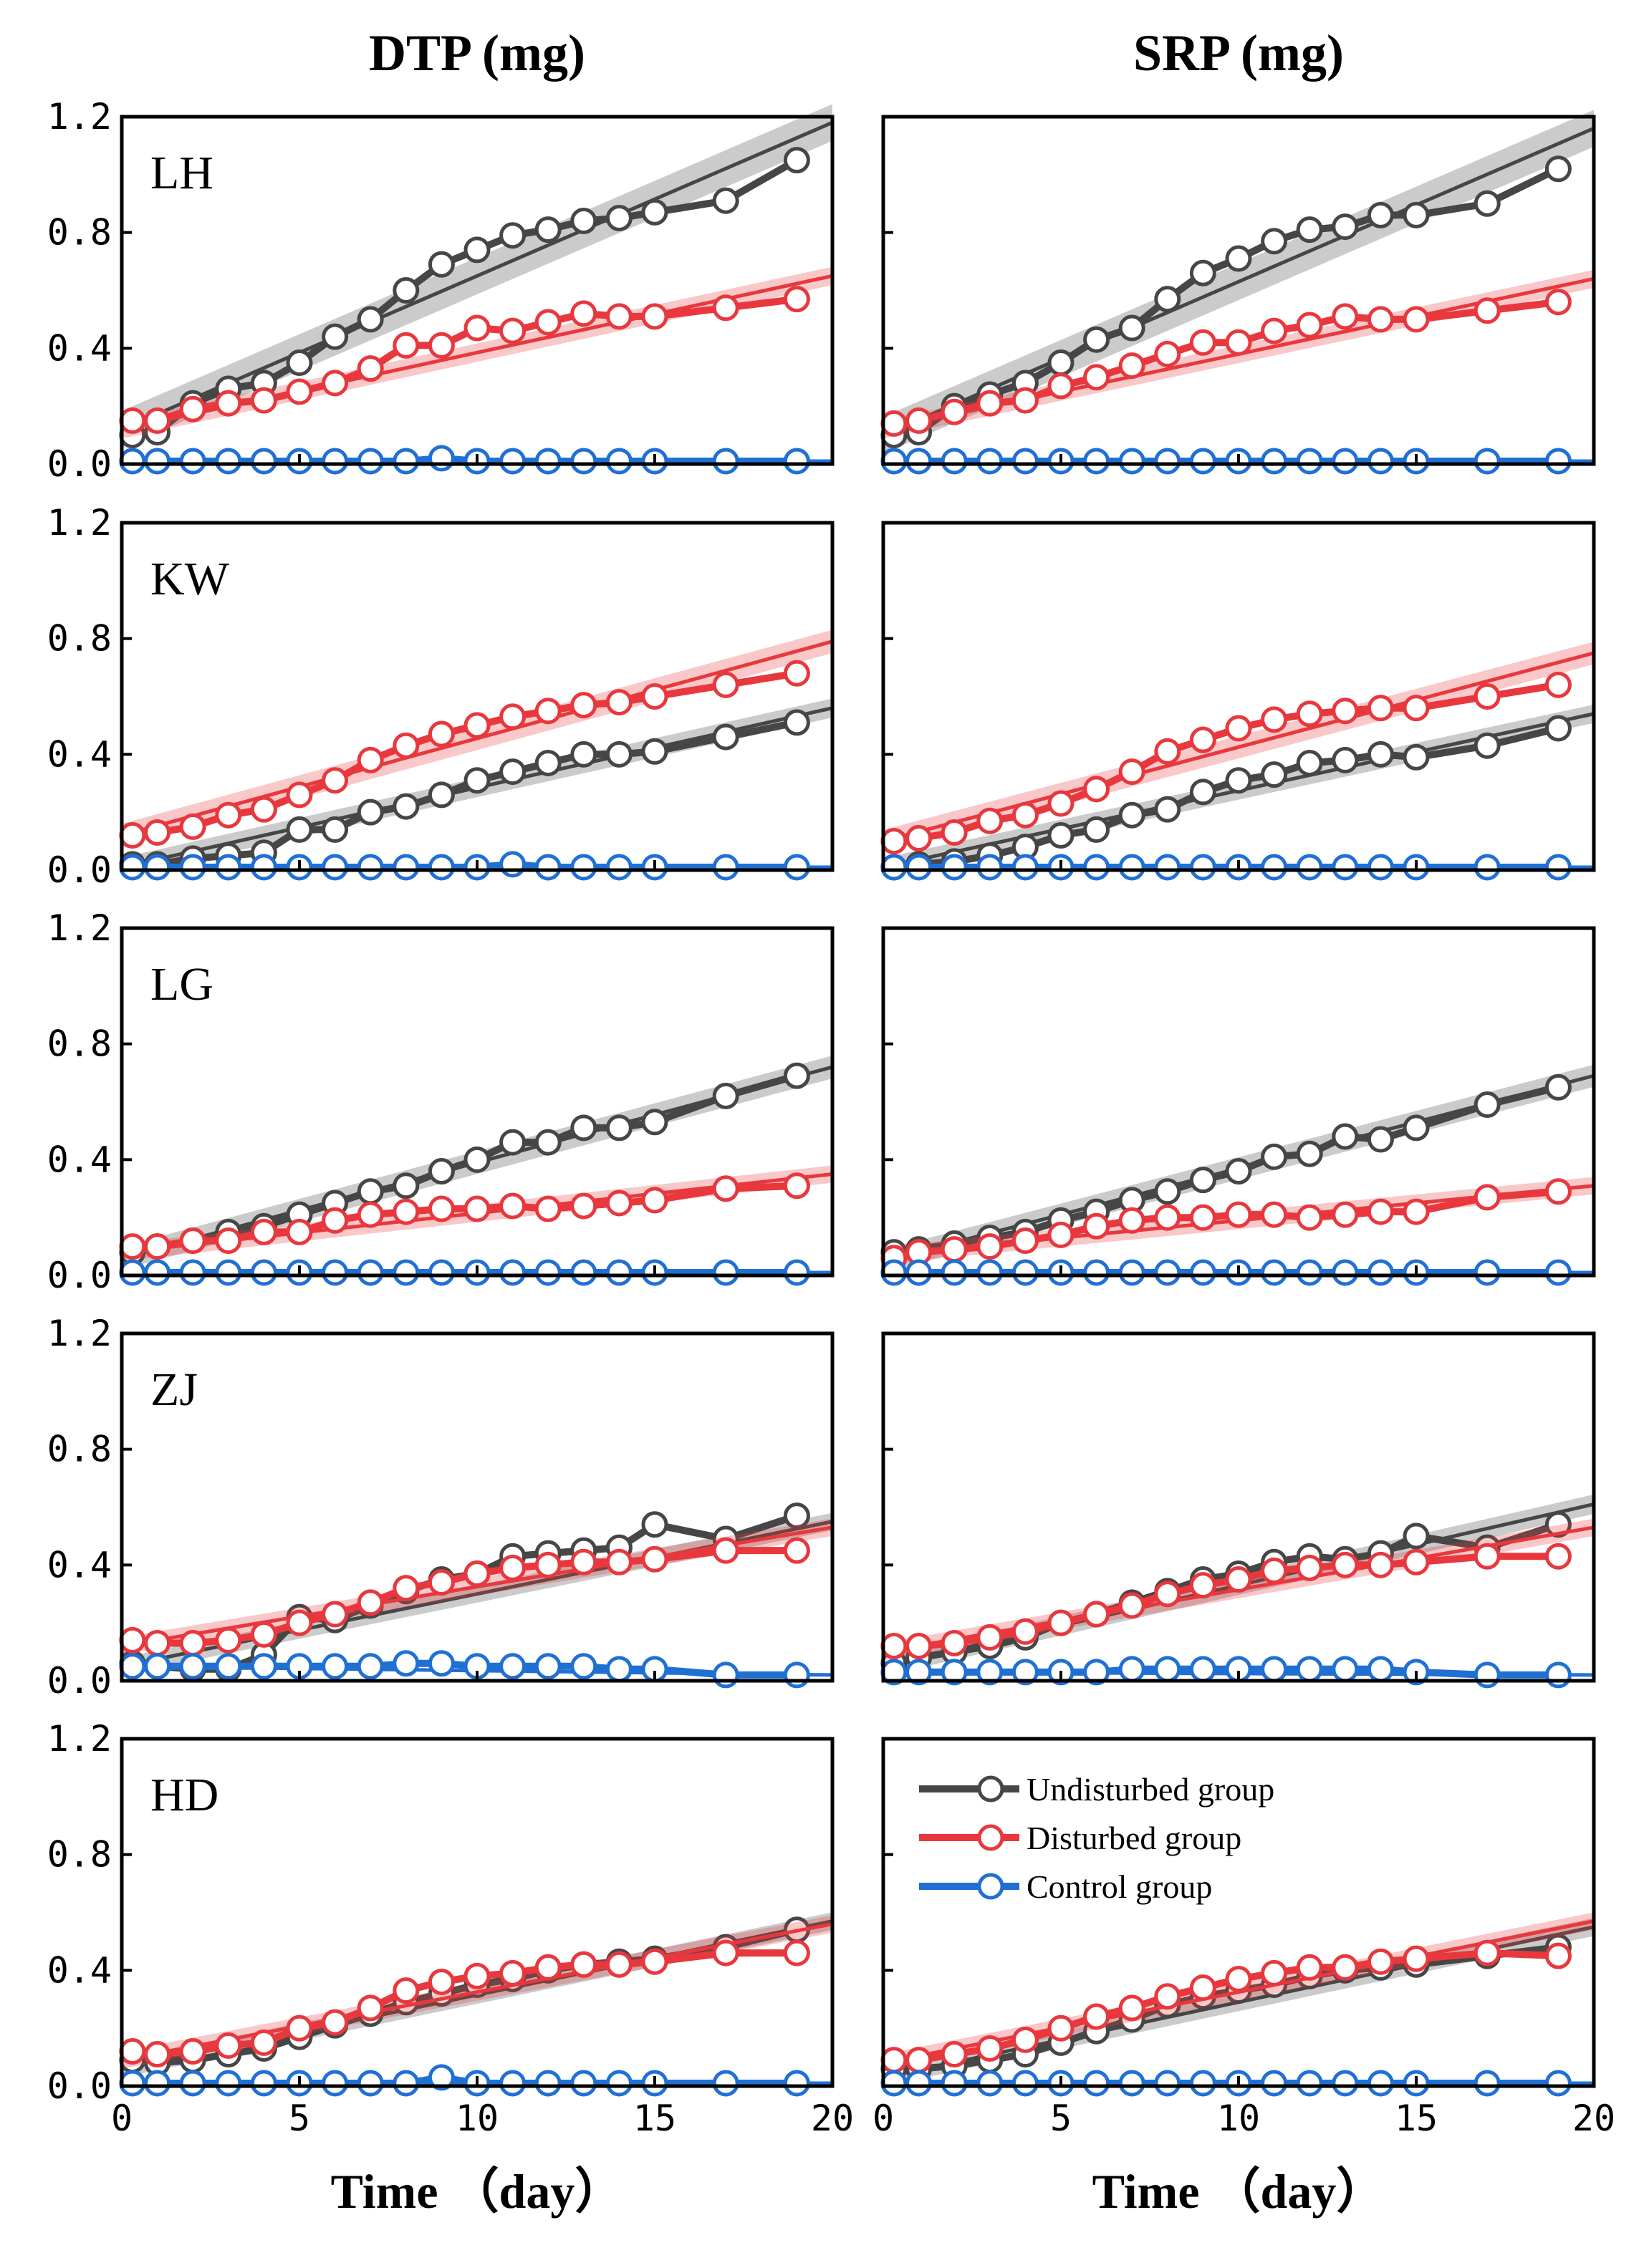  I want to click on column-title: DTP (mg), so click(477, 53).